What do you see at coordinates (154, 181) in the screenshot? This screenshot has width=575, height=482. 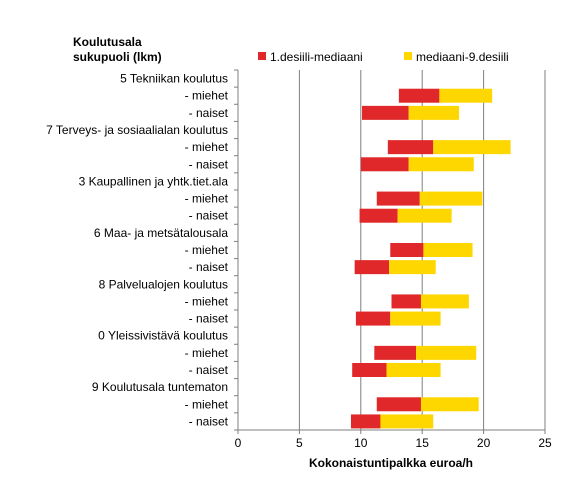 I see `category-label: 3 Kaupallinen ja yhtk.tiet.ala` at bounding box center [154, 181].